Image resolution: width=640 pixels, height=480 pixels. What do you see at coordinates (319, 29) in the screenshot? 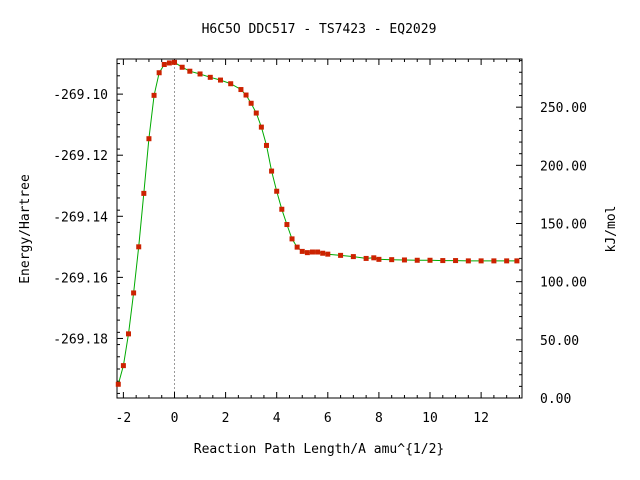
I see `chart-title: H6C5O DDC517 - TS7423 - EQ2029` at bounding box center [319, 29].